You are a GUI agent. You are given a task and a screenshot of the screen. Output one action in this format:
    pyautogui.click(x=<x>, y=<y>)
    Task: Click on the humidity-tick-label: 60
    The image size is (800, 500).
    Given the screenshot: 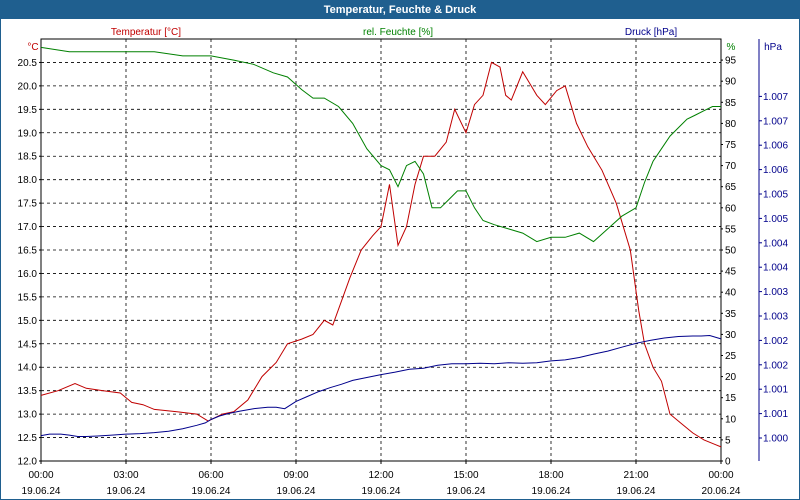 What is the action you would take?
    pyautogui.click(x=731, y=208)
    